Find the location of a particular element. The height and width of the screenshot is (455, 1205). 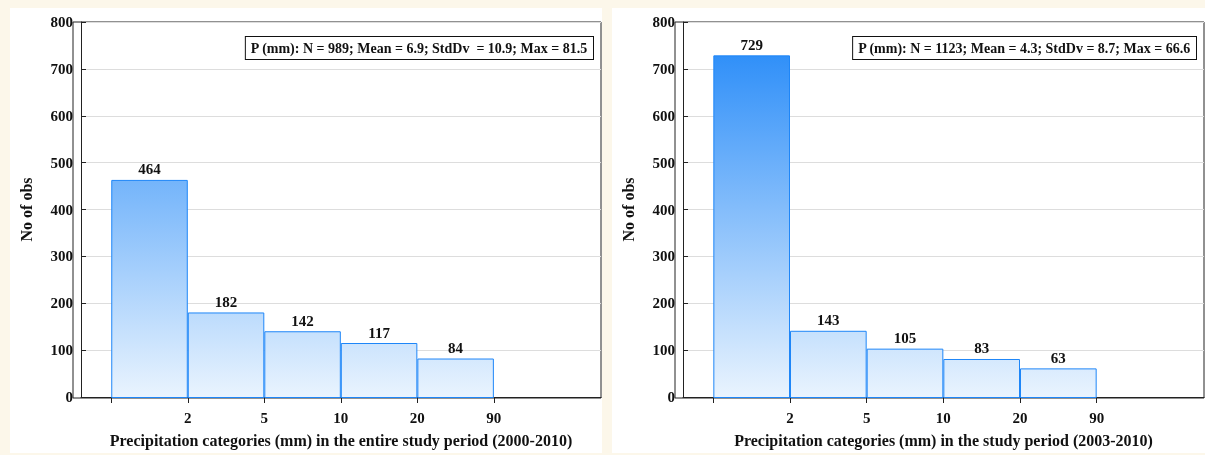

x-axis-title: Precipitation categories (mm) in the study period (2003-2010) is located at coordinates (943, 440).